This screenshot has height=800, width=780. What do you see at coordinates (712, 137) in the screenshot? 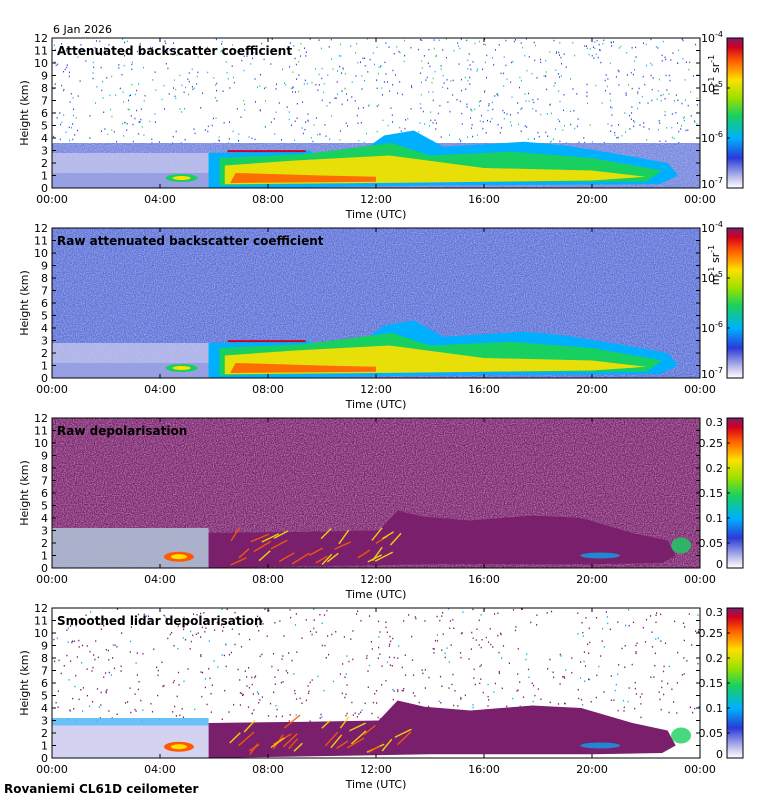
I see `colorbar-tick-label: 10⁻⁶` at bounding box center [712, 137].